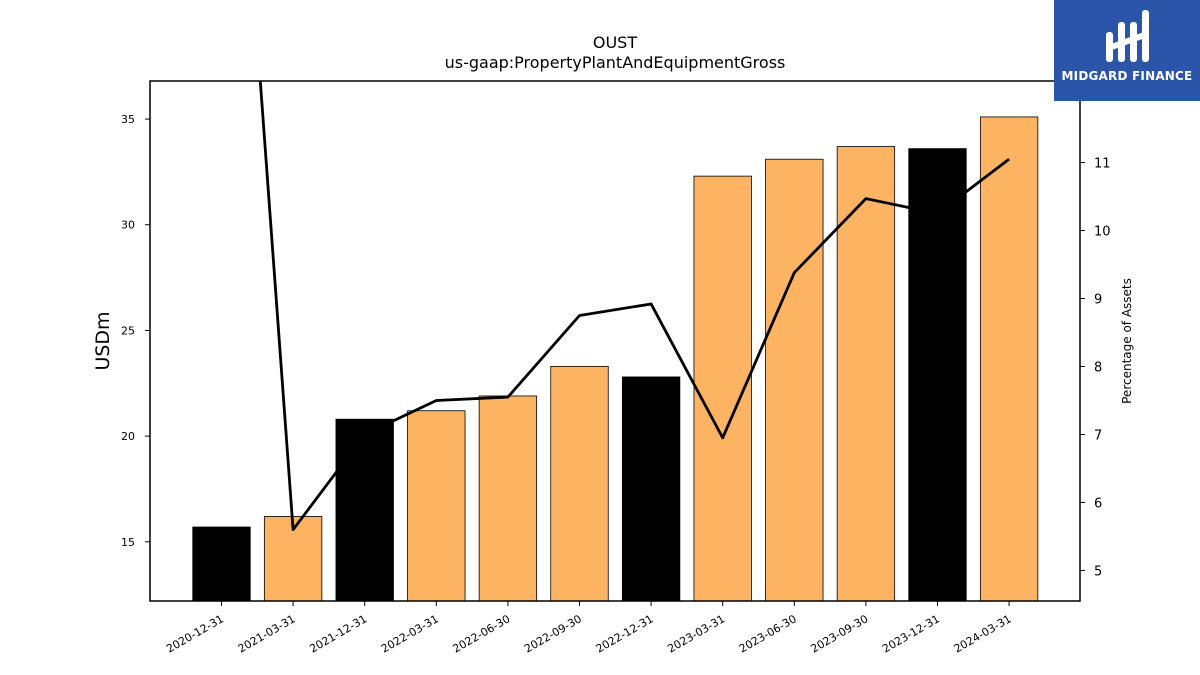 The width and height of the screenshot is (1200, 675). I want to click on y2-tick-label: 6, so click(1098, 503).